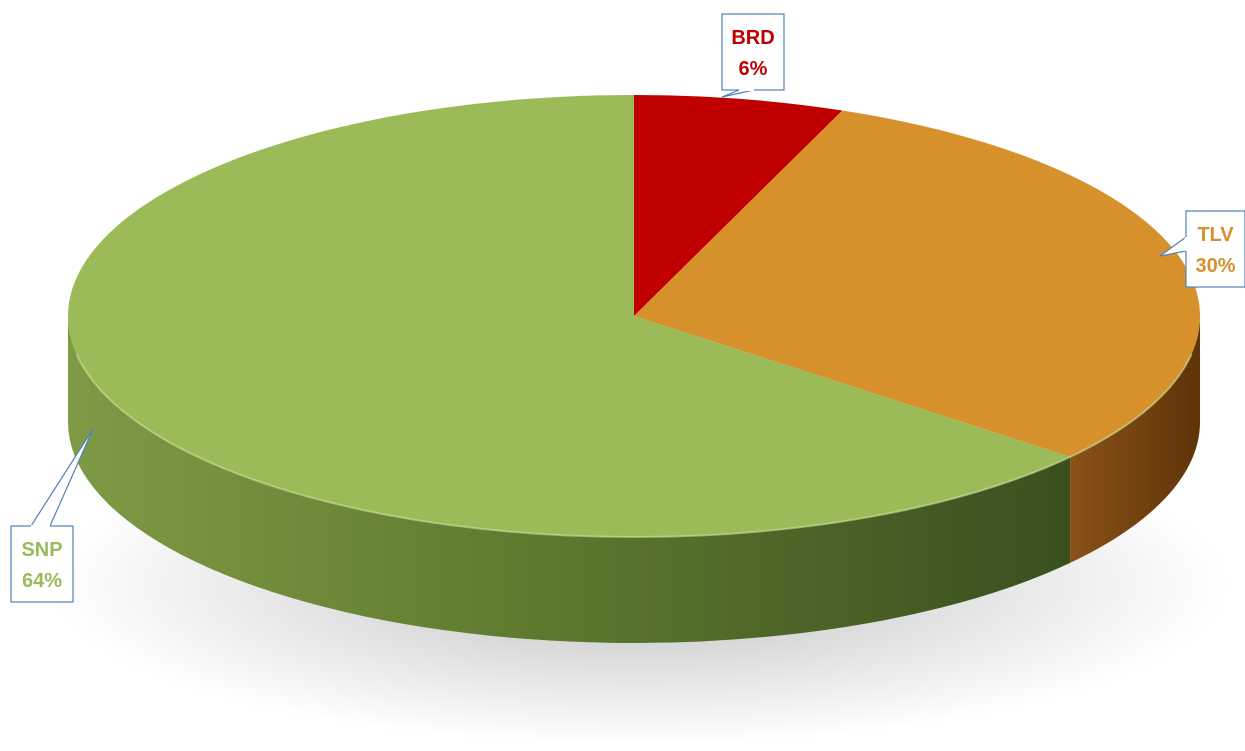 The height and width of the screenshot is (751, 1245). Describe the element at coordinates (738, 205) in the screenshot. I see `pie-slice-brd` at that location.